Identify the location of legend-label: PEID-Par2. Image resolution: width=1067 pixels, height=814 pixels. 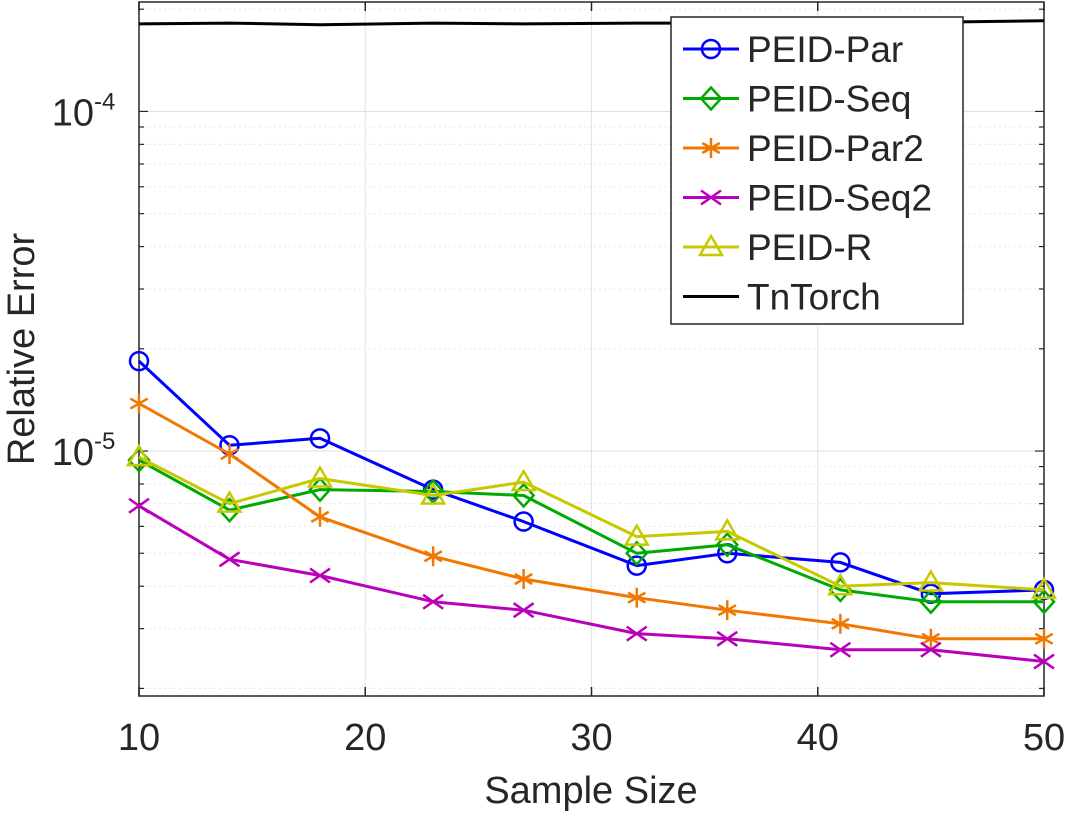
(835, 148).